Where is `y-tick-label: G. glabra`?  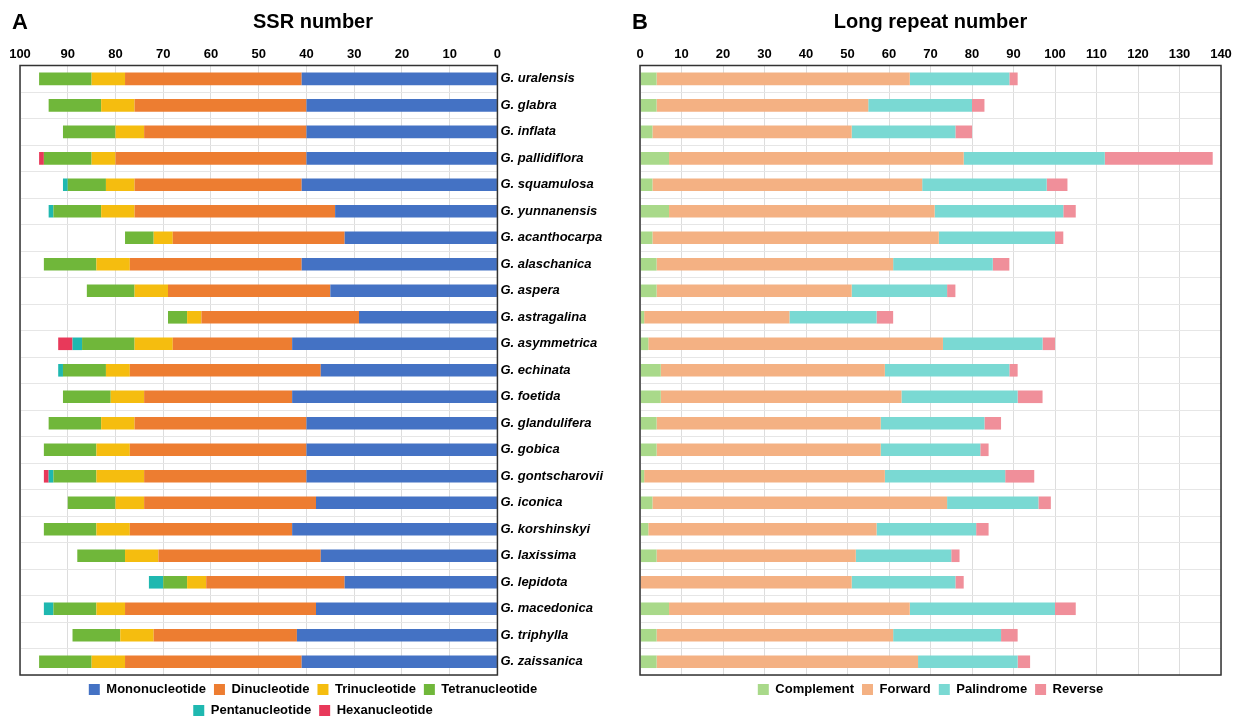
y-tick-label: G. glabra is located at coordinates (528, 104).